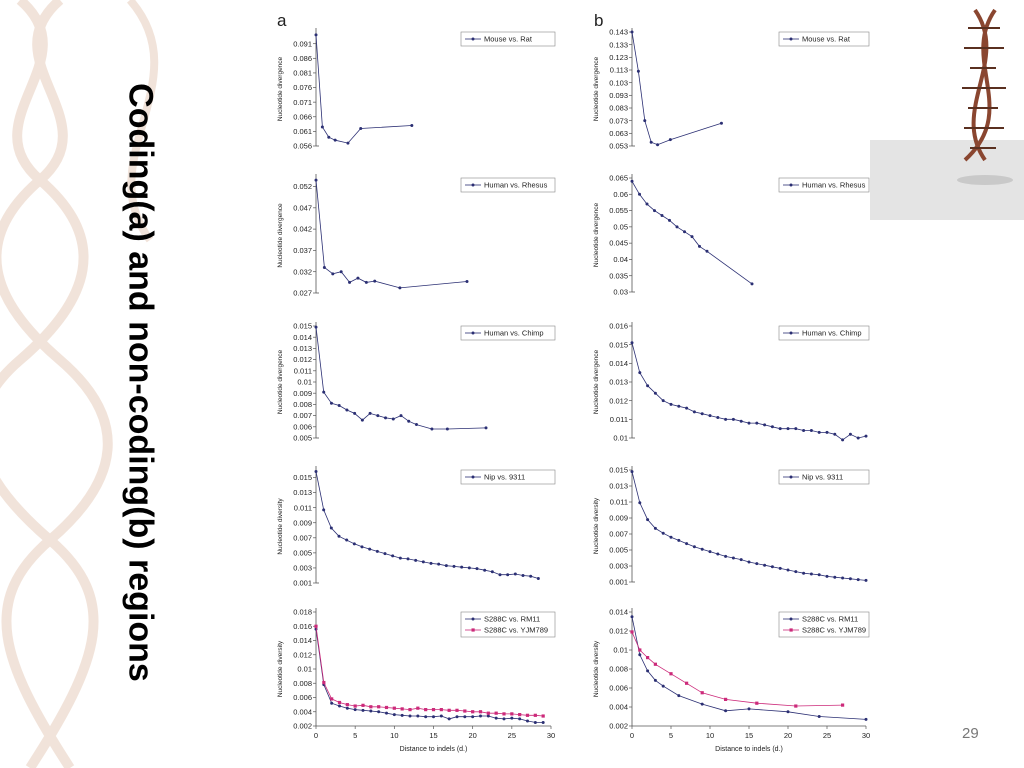  I want to click on y-tick-label: 0.014, so click(618, 612).